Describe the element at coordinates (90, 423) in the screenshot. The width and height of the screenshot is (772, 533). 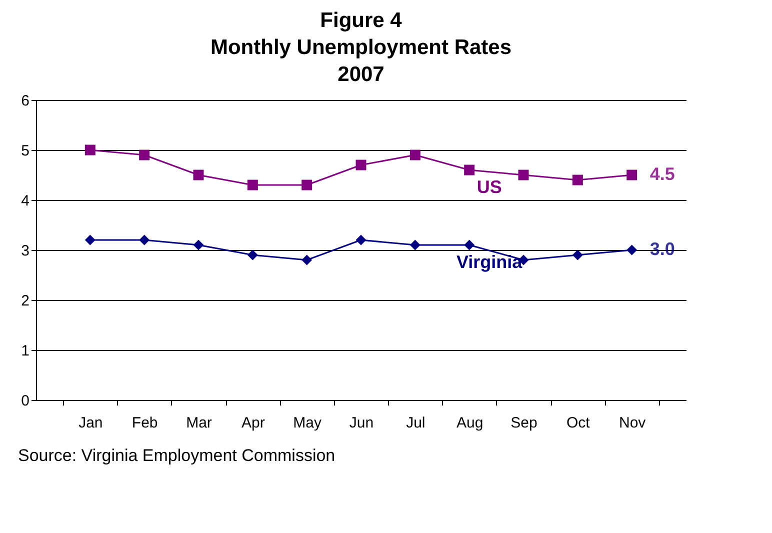
I see `x-tick-label: Jan` at that location.